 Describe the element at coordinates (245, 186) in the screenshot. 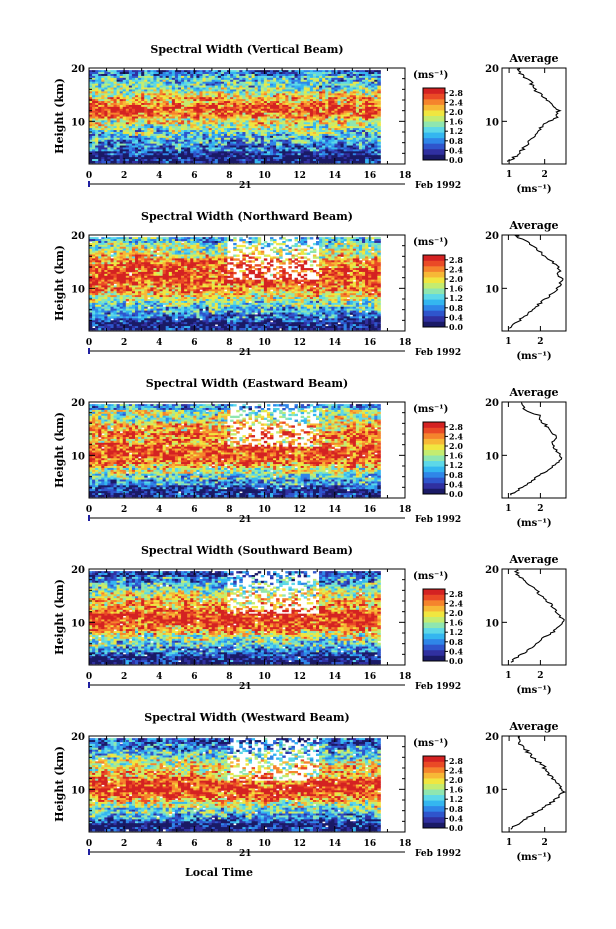

I see `date-day: 21` at that location.